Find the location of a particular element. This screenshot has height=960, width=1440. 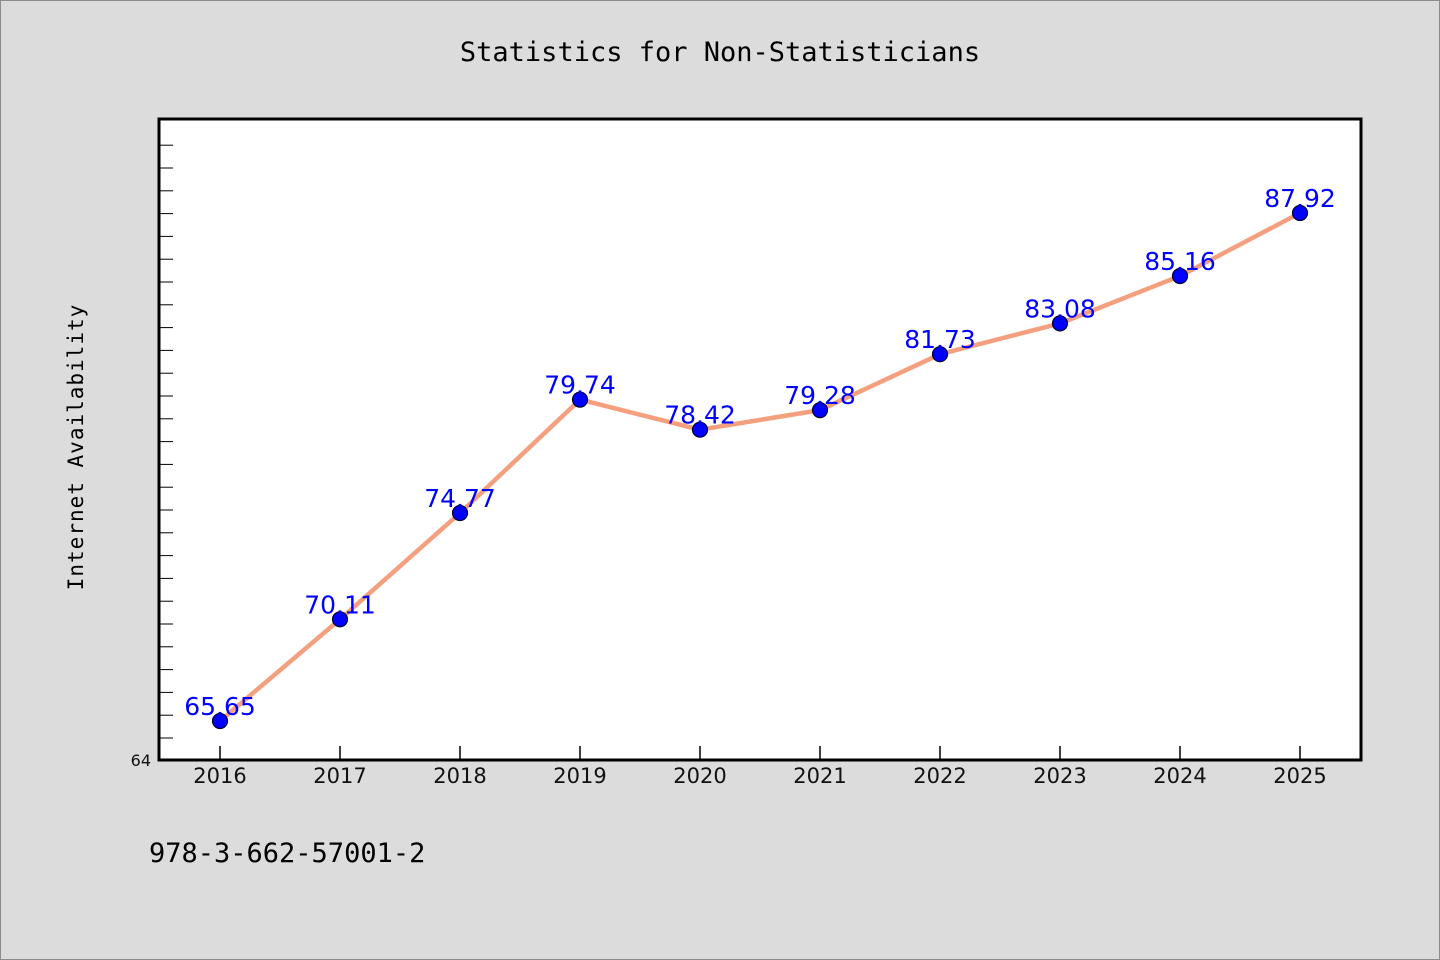

data-label: 85.16 is located at coordinates (1180, 261).